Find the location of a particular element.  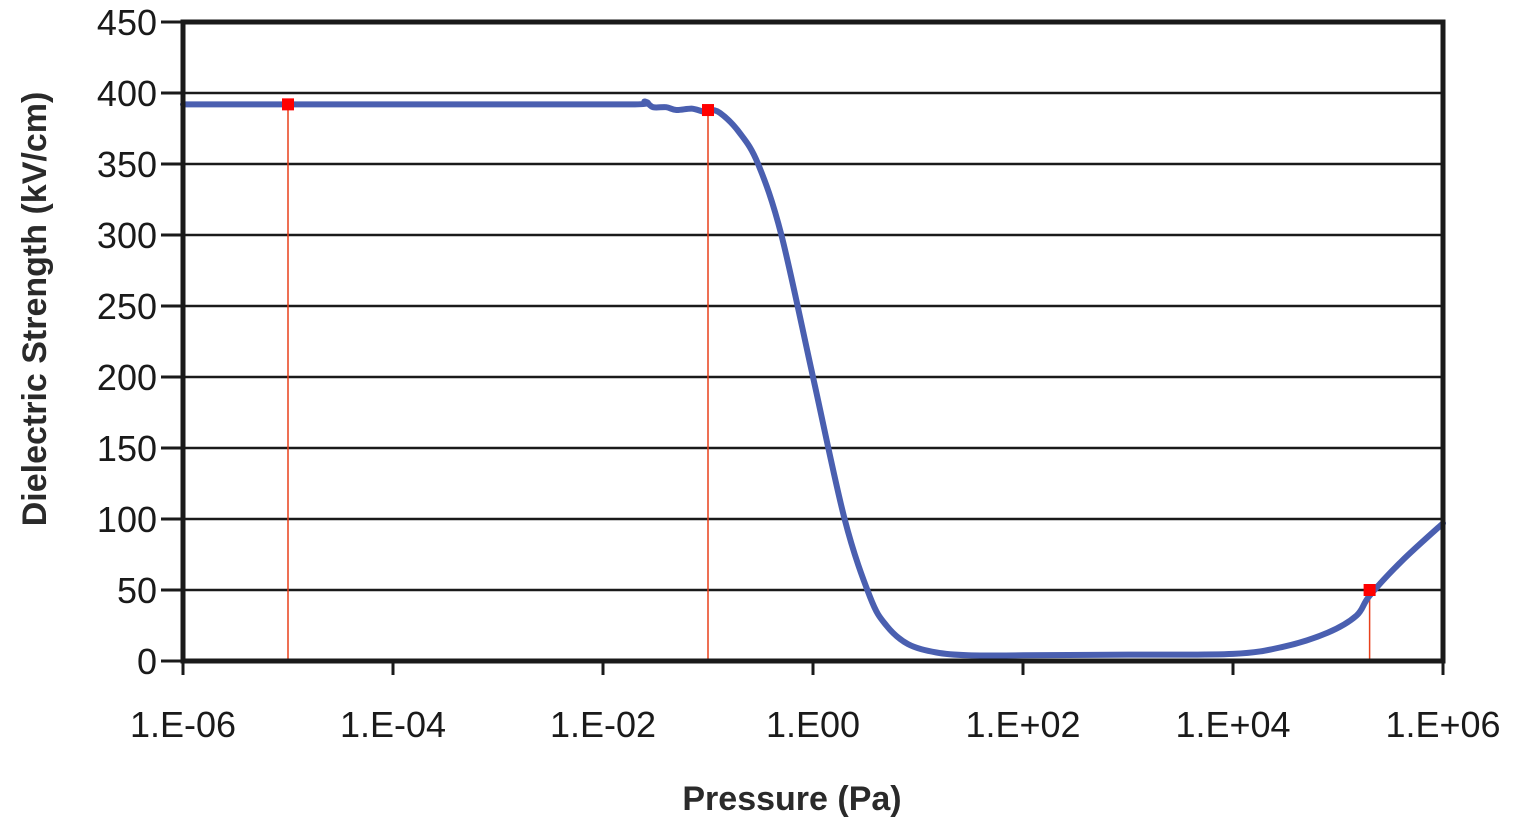

y-axis: 0 50 100 150 200 250 300 350 400 450 is located at coordinates (140, 342).